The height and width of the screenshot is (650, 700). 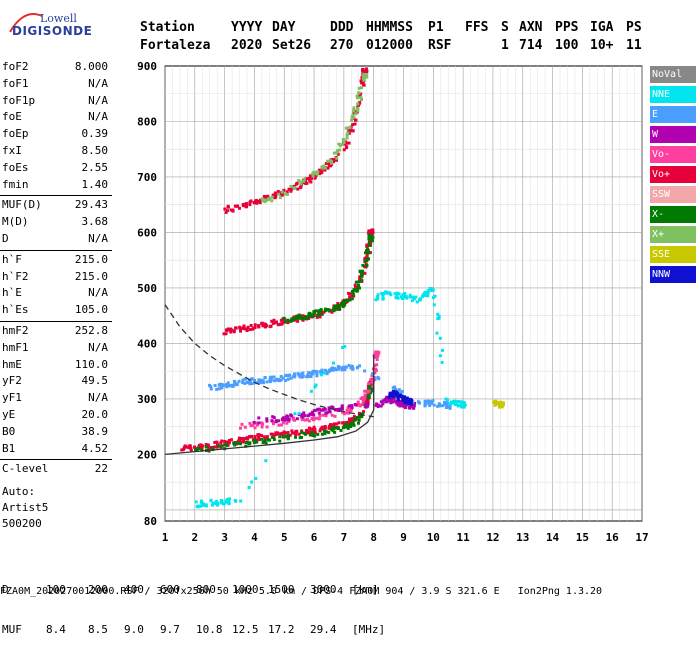 I want to click on parameter-name: h`Es, so click(x=15, y=310).